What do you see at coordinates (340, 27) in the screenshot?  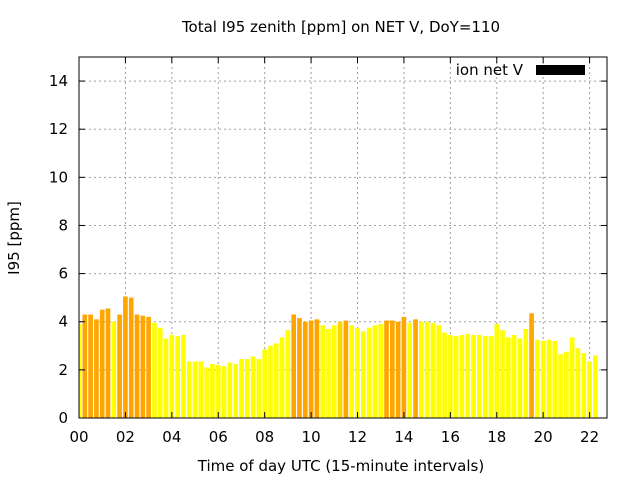 I see `chart-title: Total I95 zenith [ppm] on NET V, DoY=110` at bounding box center [340, 27].